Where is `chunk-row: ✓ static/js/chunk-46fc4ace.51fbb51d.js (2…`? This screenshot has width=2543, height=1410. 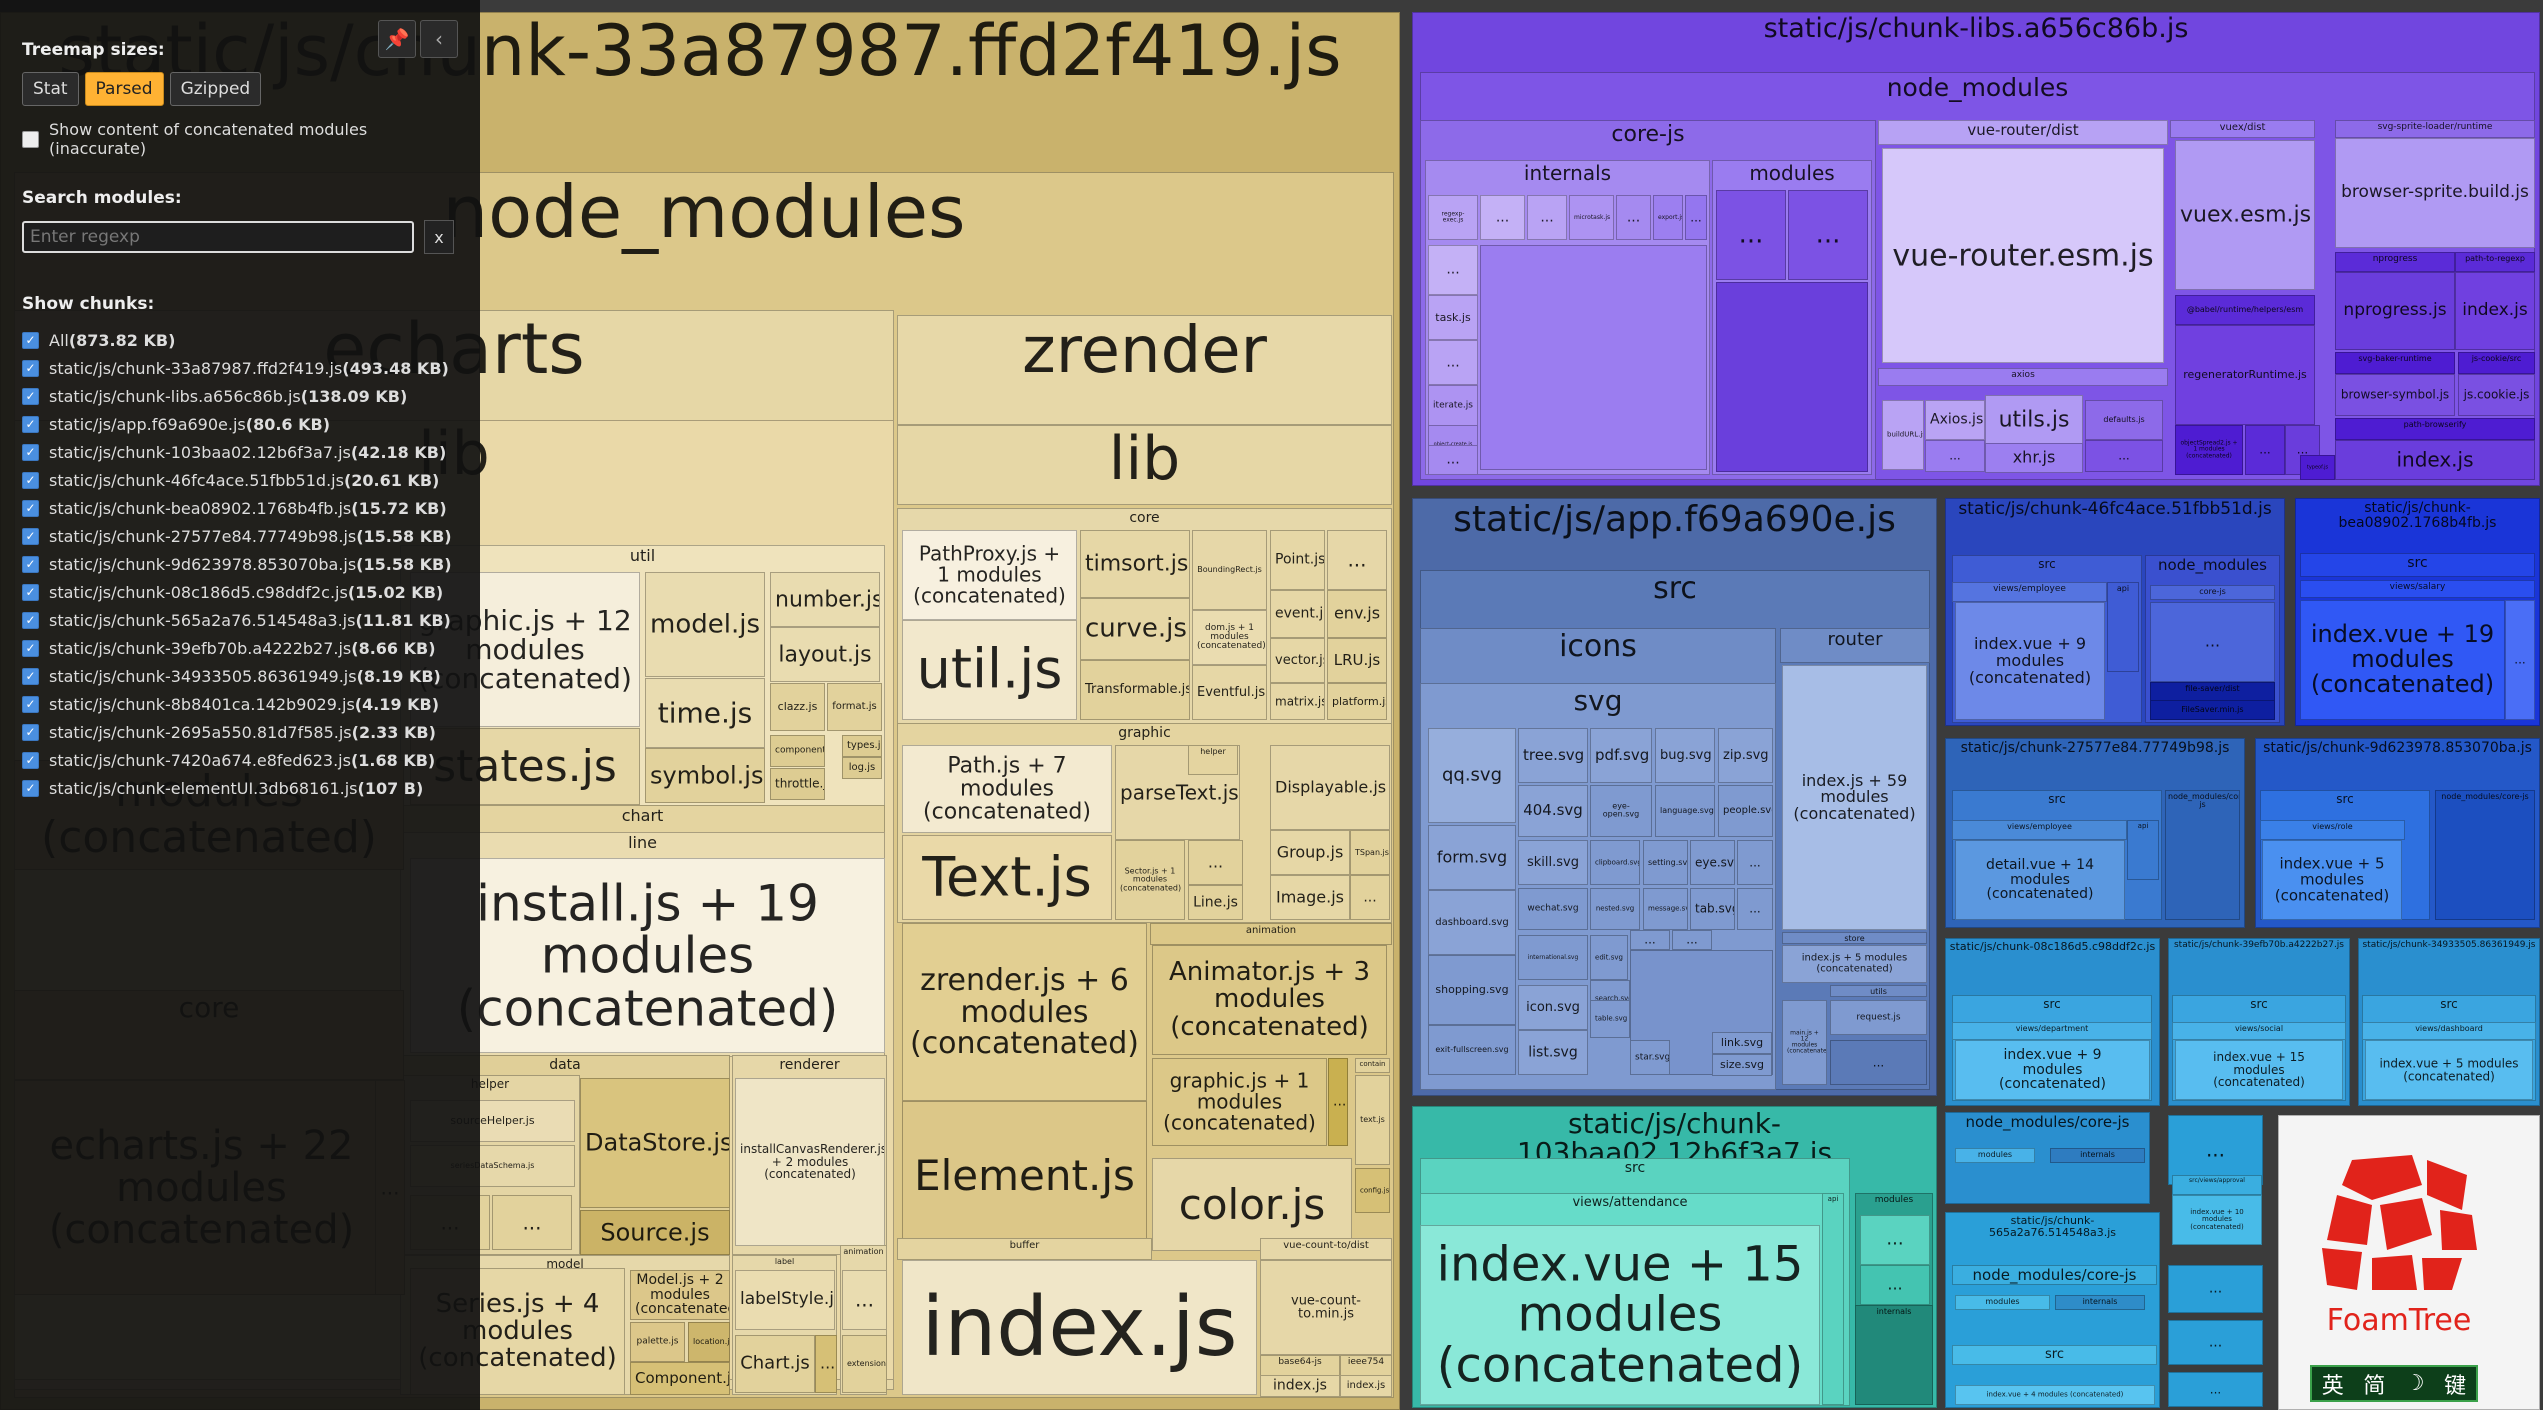
chunk-row: ✓ static/js/chunk-46fc4ace.51fbb51d.js (2… is located at coordinates (240, 480).